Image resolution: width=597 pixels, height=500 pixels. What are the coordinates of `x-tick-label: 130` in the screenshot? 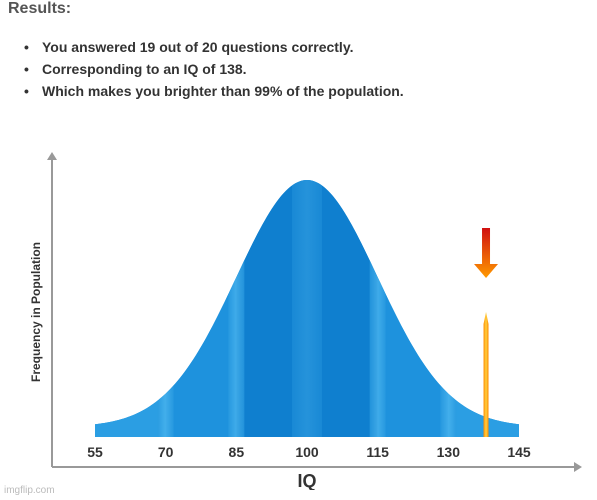 It's located at (449, 452).